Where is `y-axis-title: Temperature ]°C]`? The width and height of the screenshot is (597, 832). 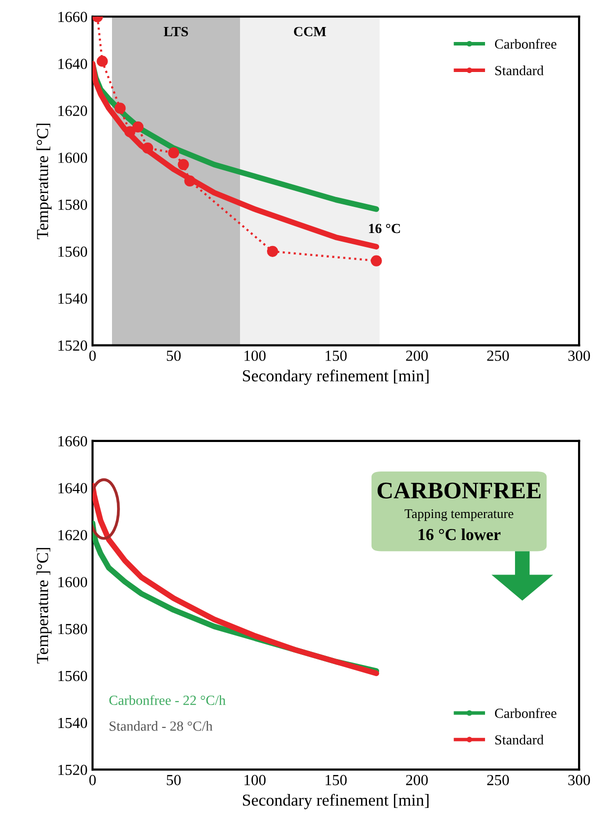
y-axis-title: Temperature ]°C] is located at coordinates (44, 606).